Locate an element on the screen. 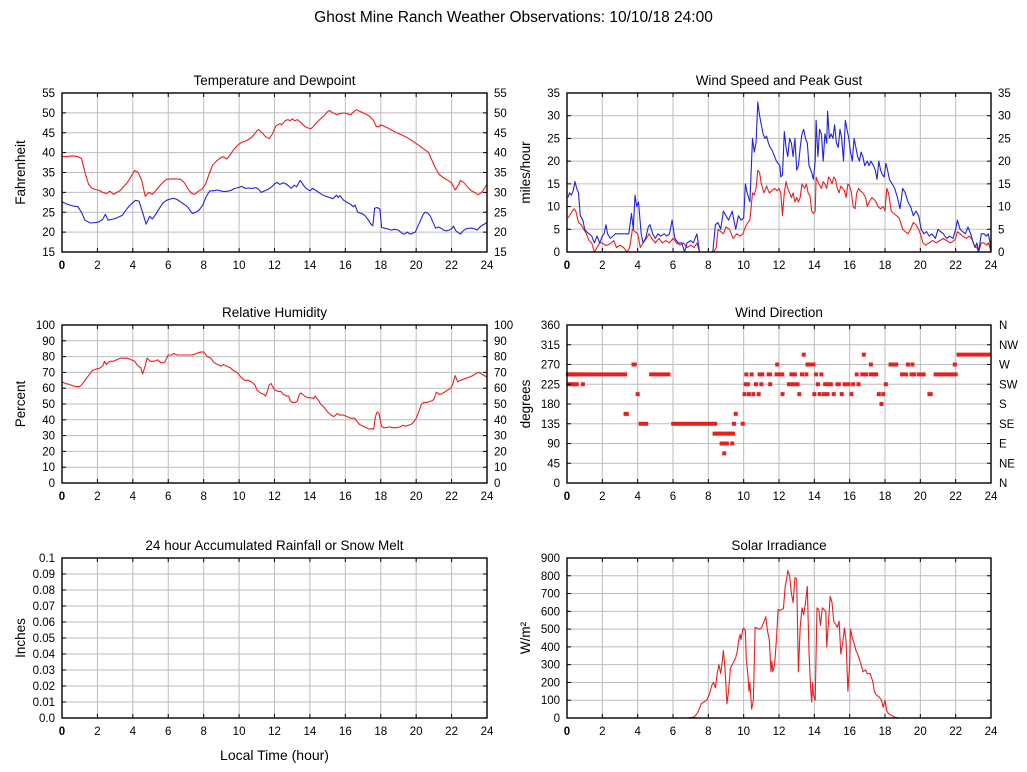 Image resolution: width=1027 pixels, height=772 pixels. y-axis-label: Fahrenheit is located at coordinates (20, 172).